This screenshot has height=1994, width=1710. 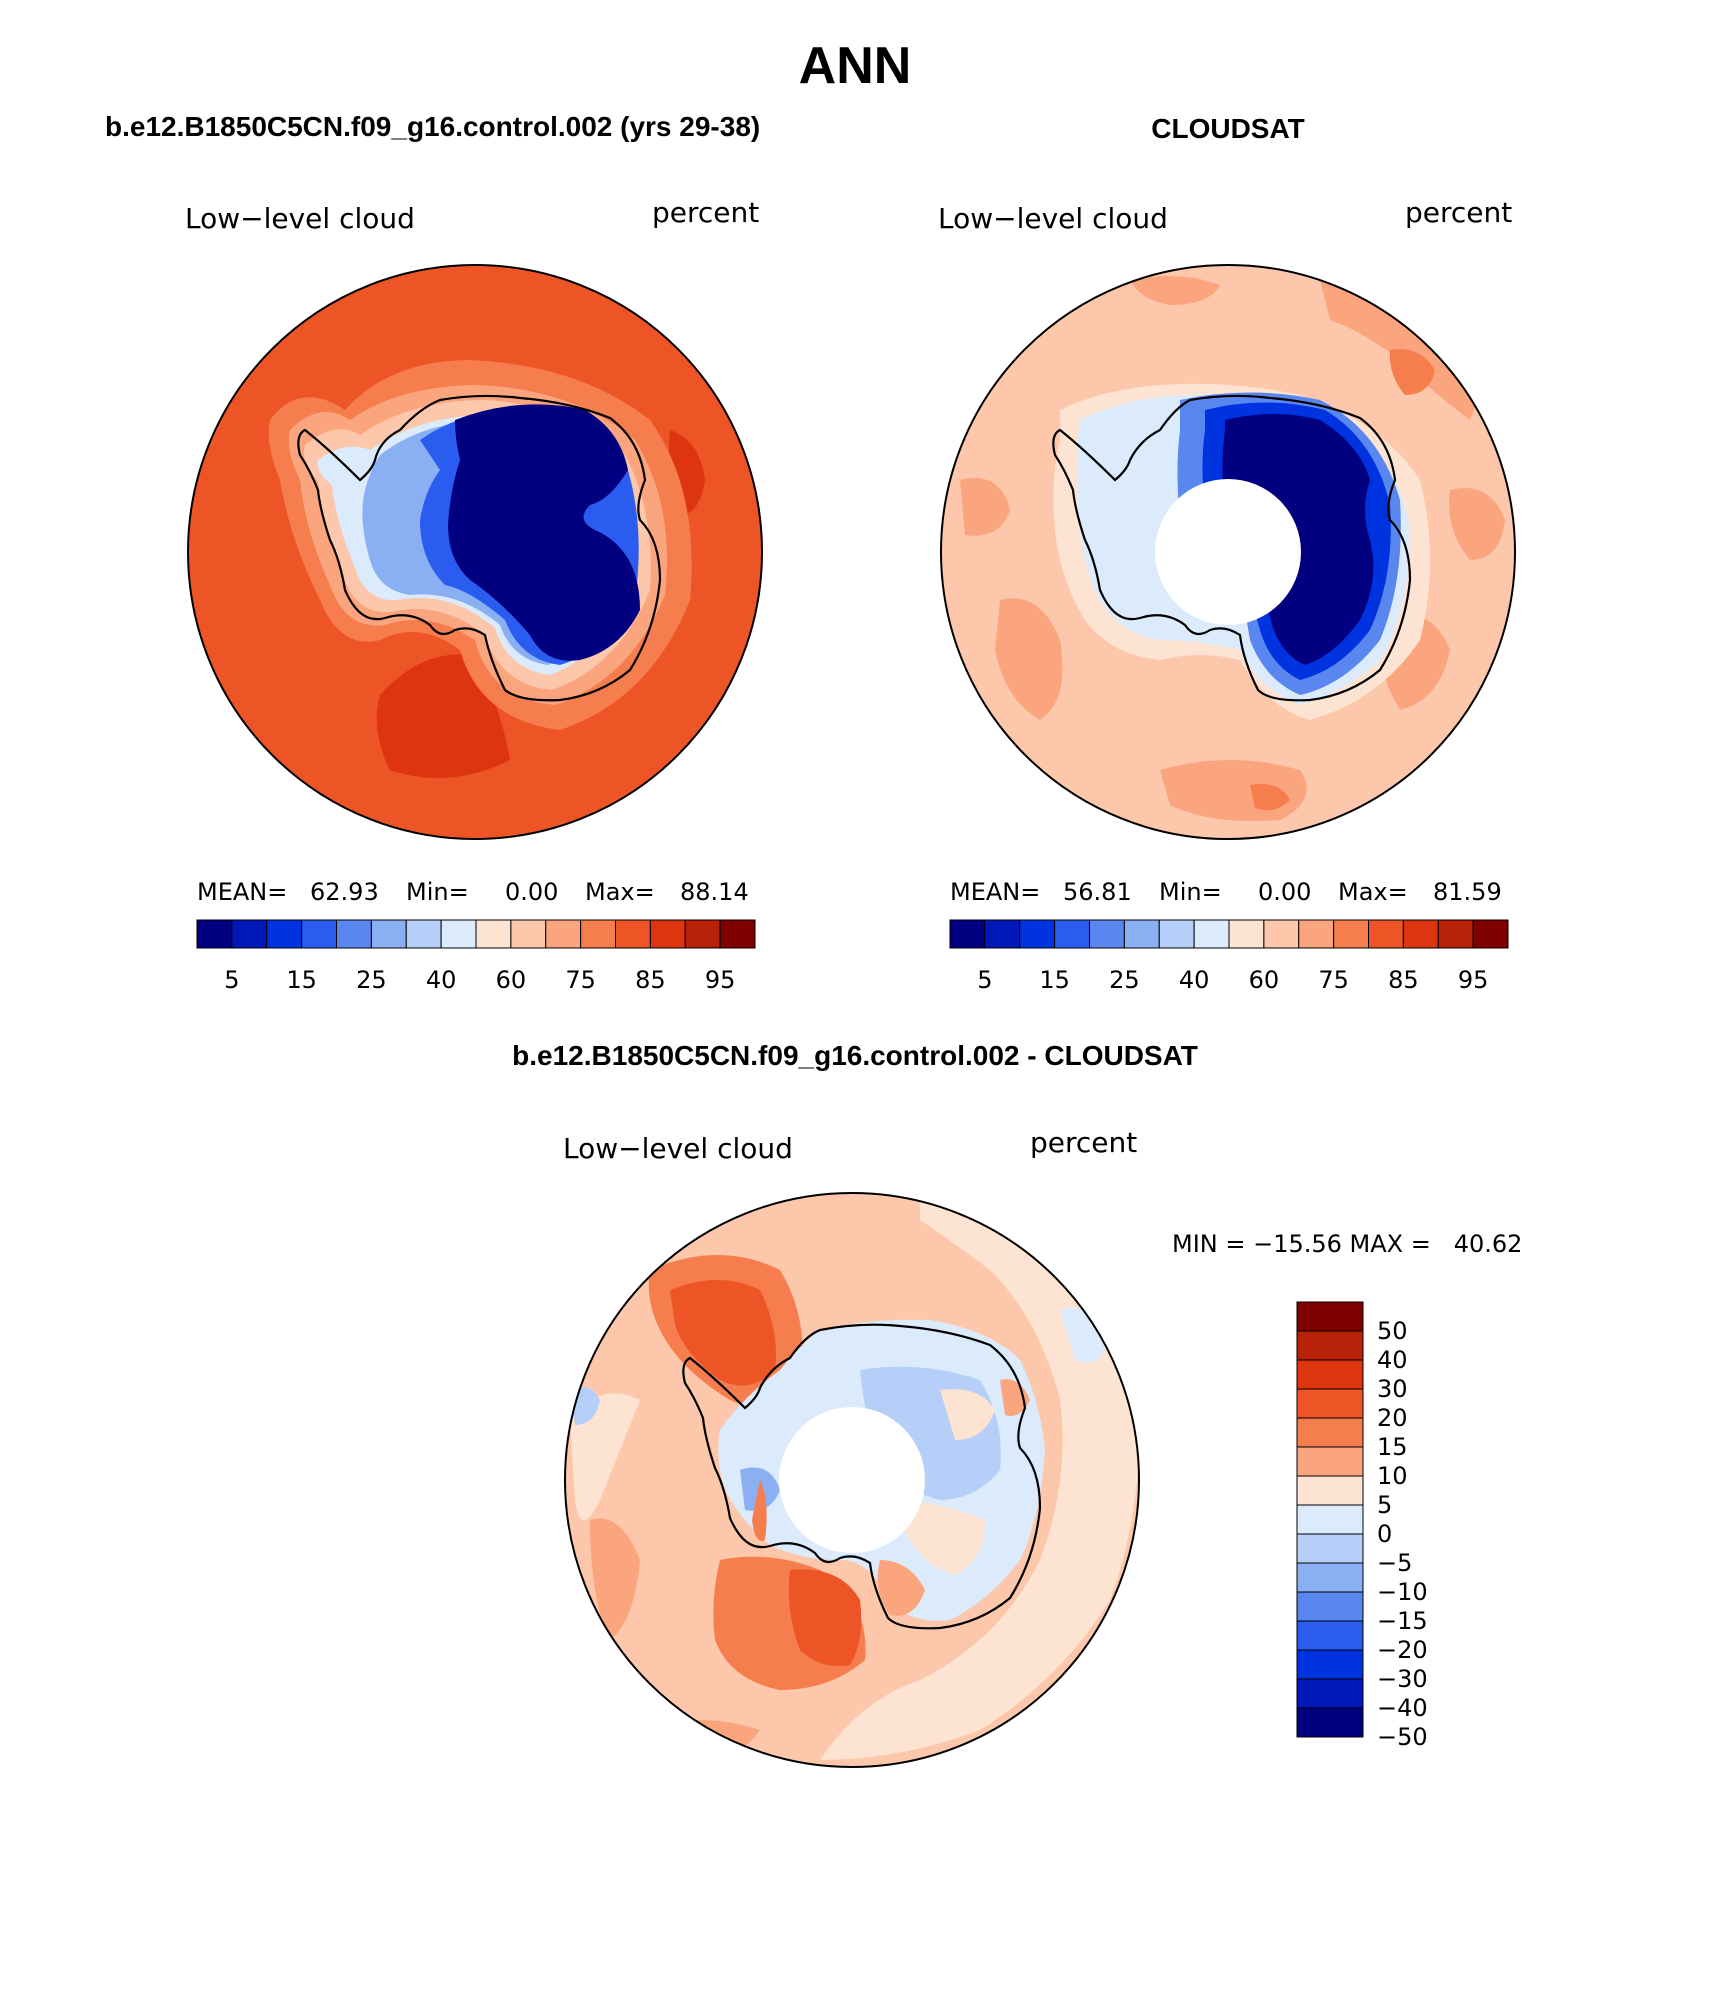 I want to click on missing-data-pole-diff, so click(x=852, y=1480).